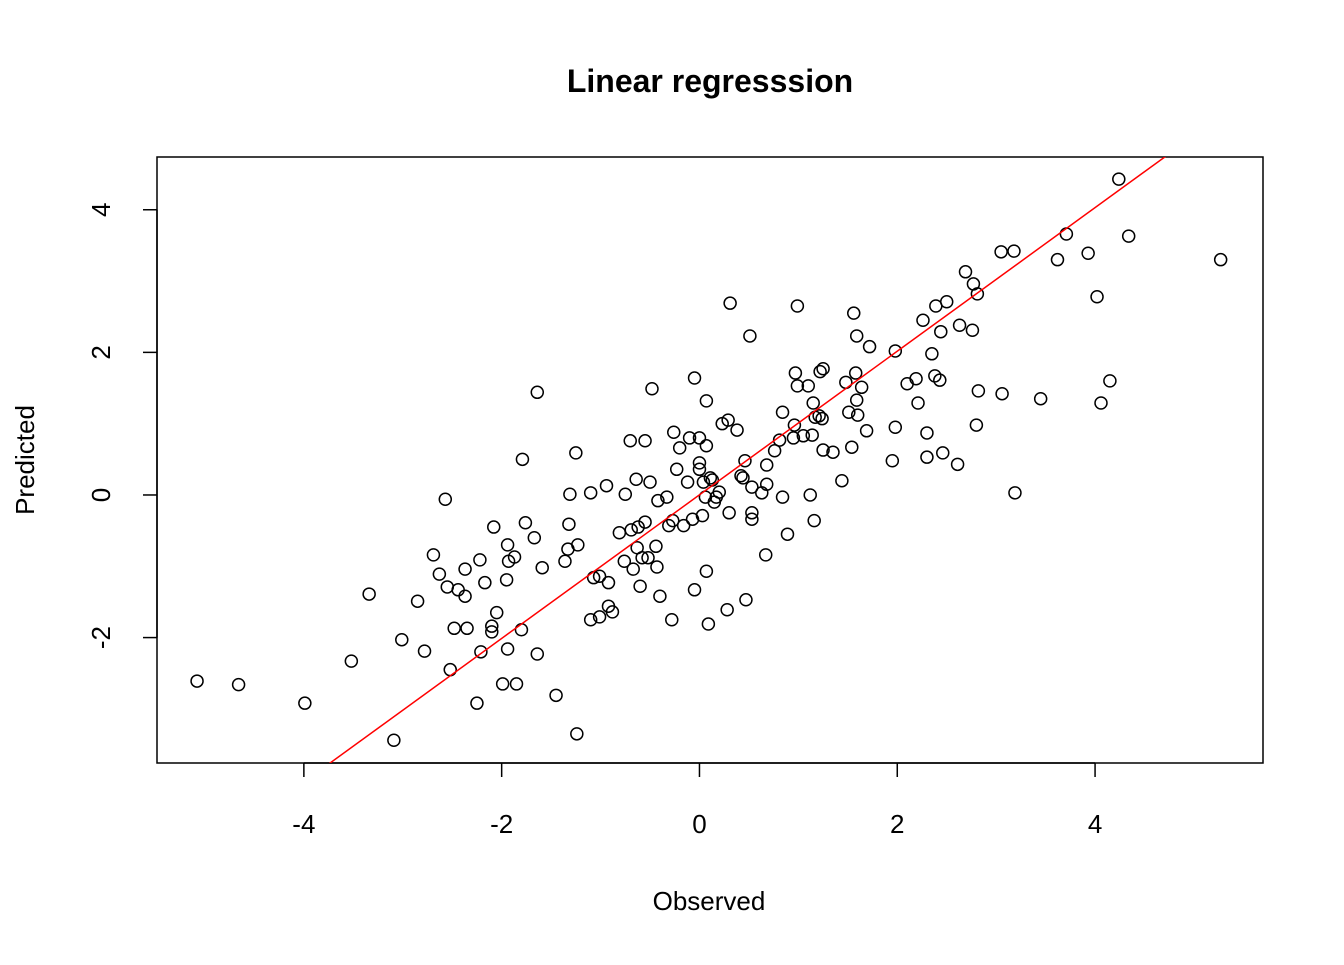 This screenshot has height=965, width=1344. I want to click on y-tick-label: 4, so click(101, 210).